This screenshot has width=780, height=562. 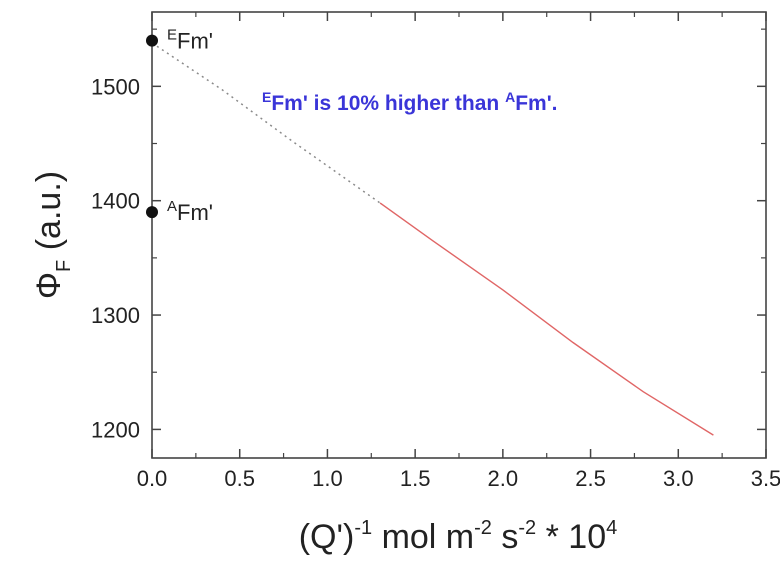 What do you see at coordinates (64, 266) in the screenshot?
I see `y-title-sub: F` at bounding box center [64, 266].